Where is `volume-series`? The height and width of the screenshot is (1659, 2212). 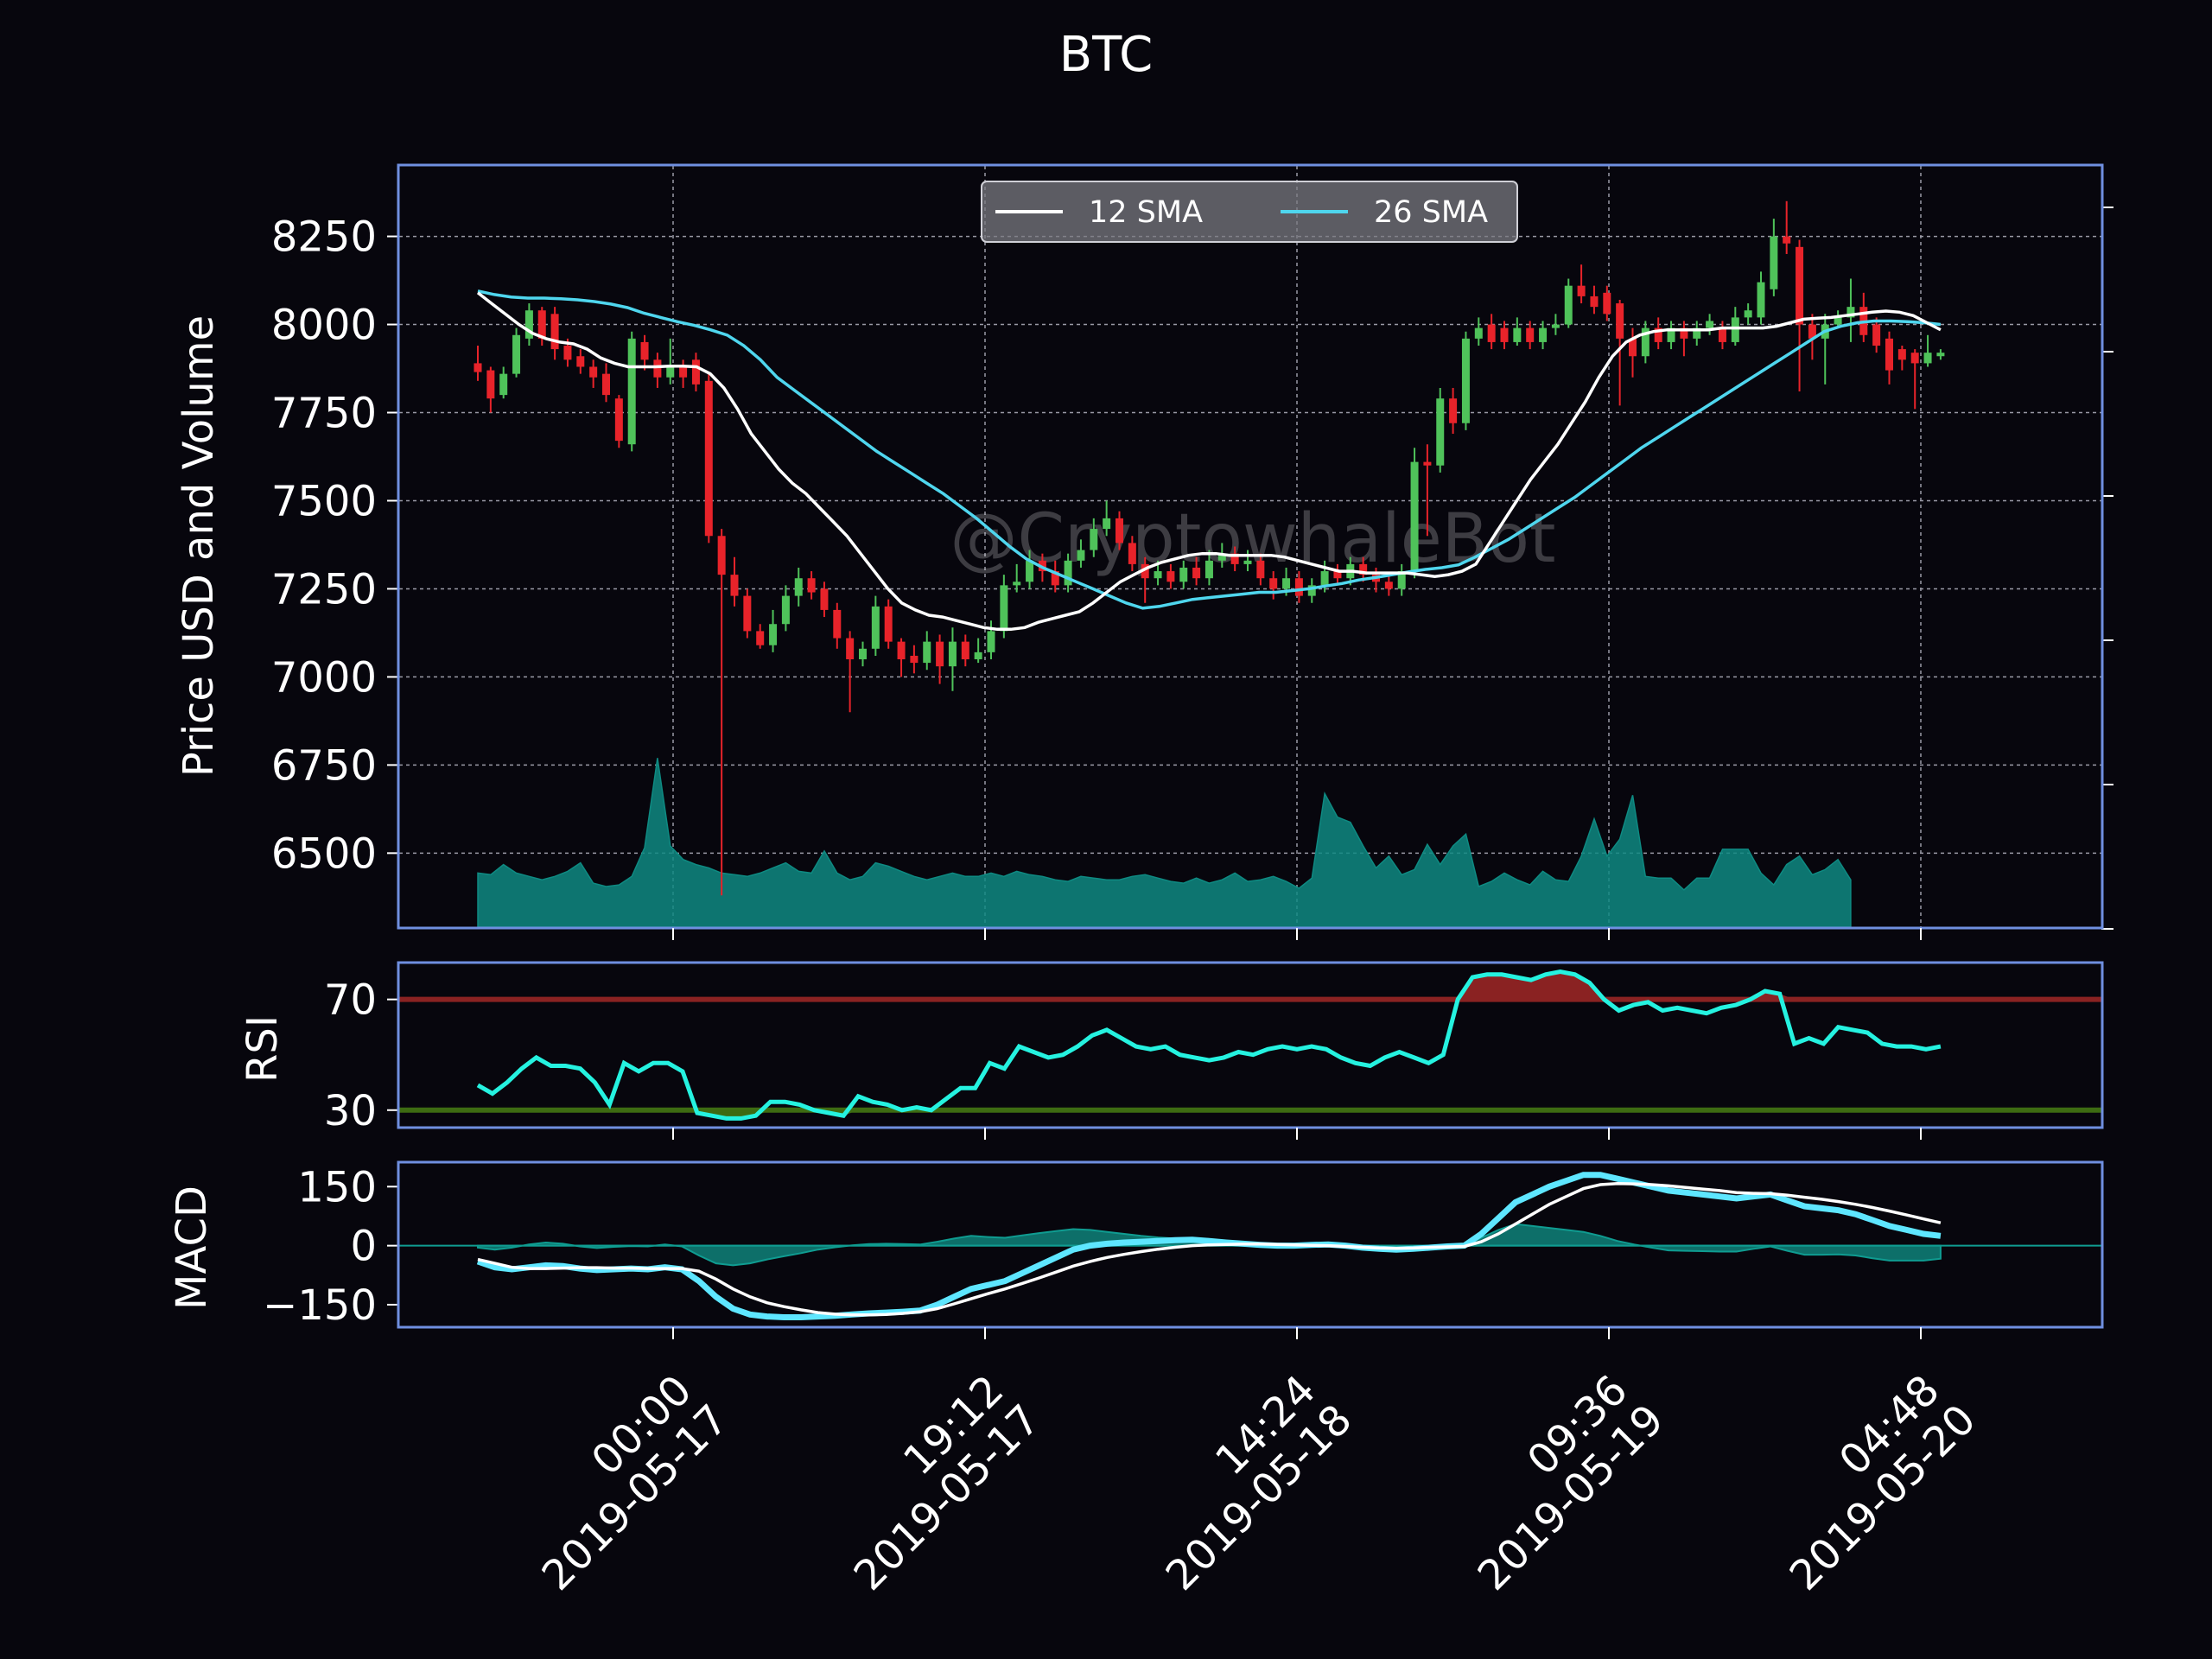
volume-series is located at coordinates (1164, 843).